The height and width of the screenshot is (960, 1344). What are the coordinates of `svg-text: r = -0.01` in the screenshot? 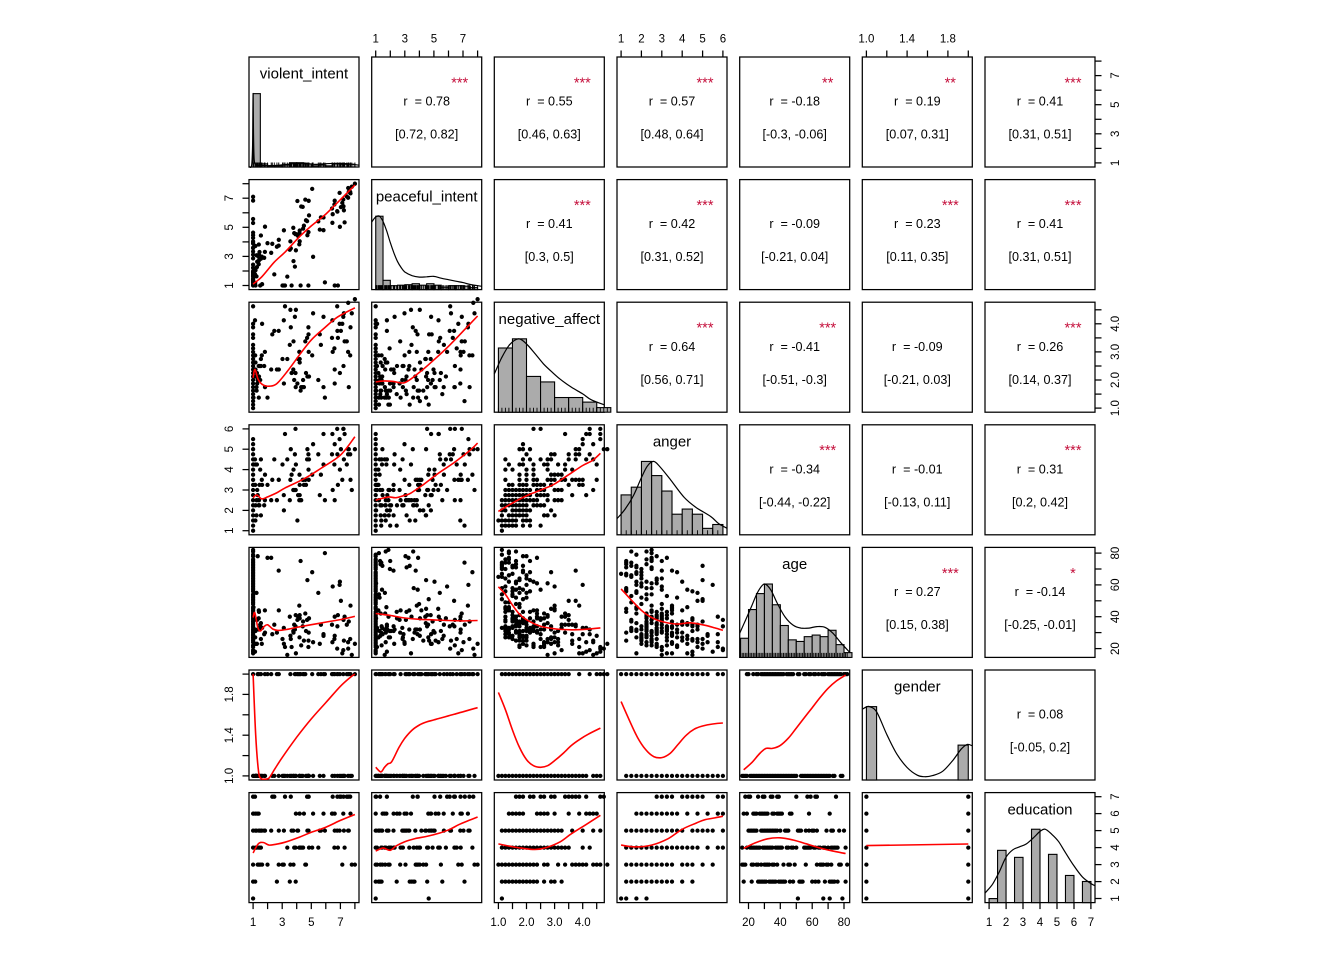 It's located at (917, 469).